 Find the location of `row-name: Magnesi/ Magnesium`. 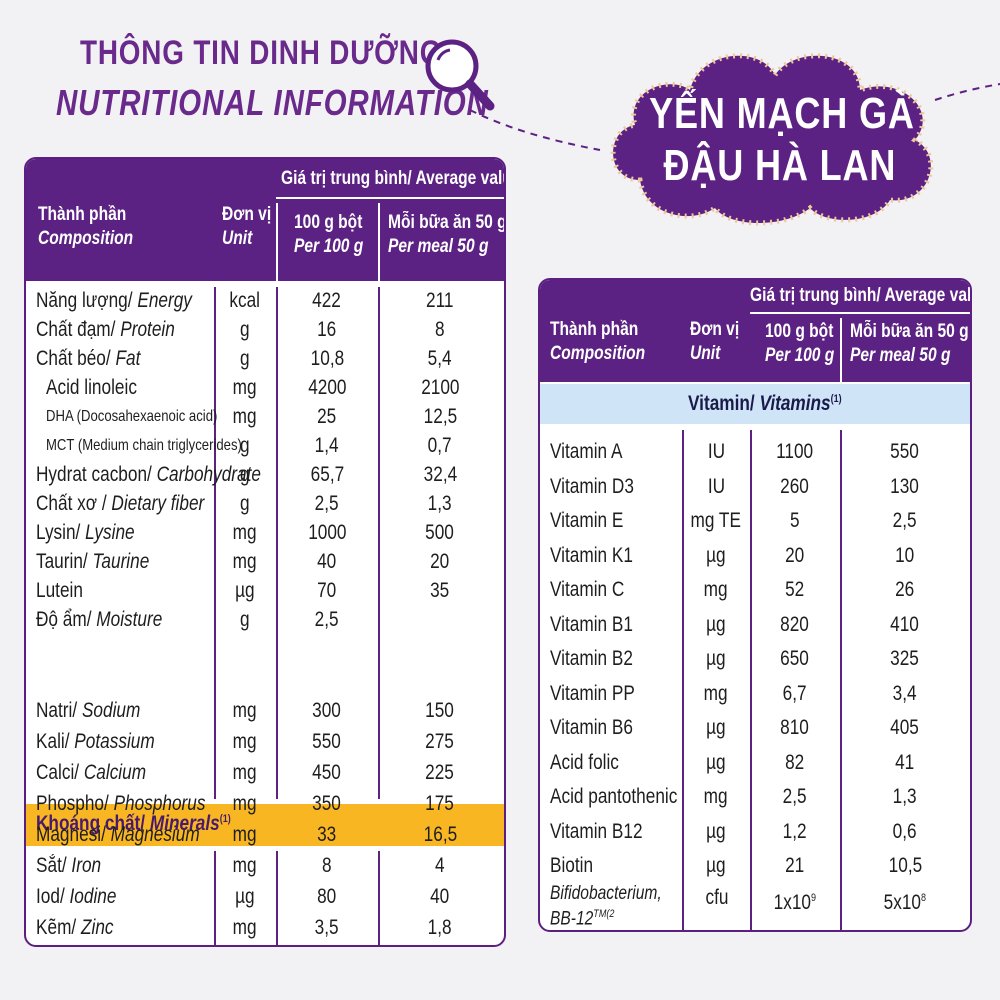

row-name: Magnesi/ Magnesium is located at coordinates (118, 834).